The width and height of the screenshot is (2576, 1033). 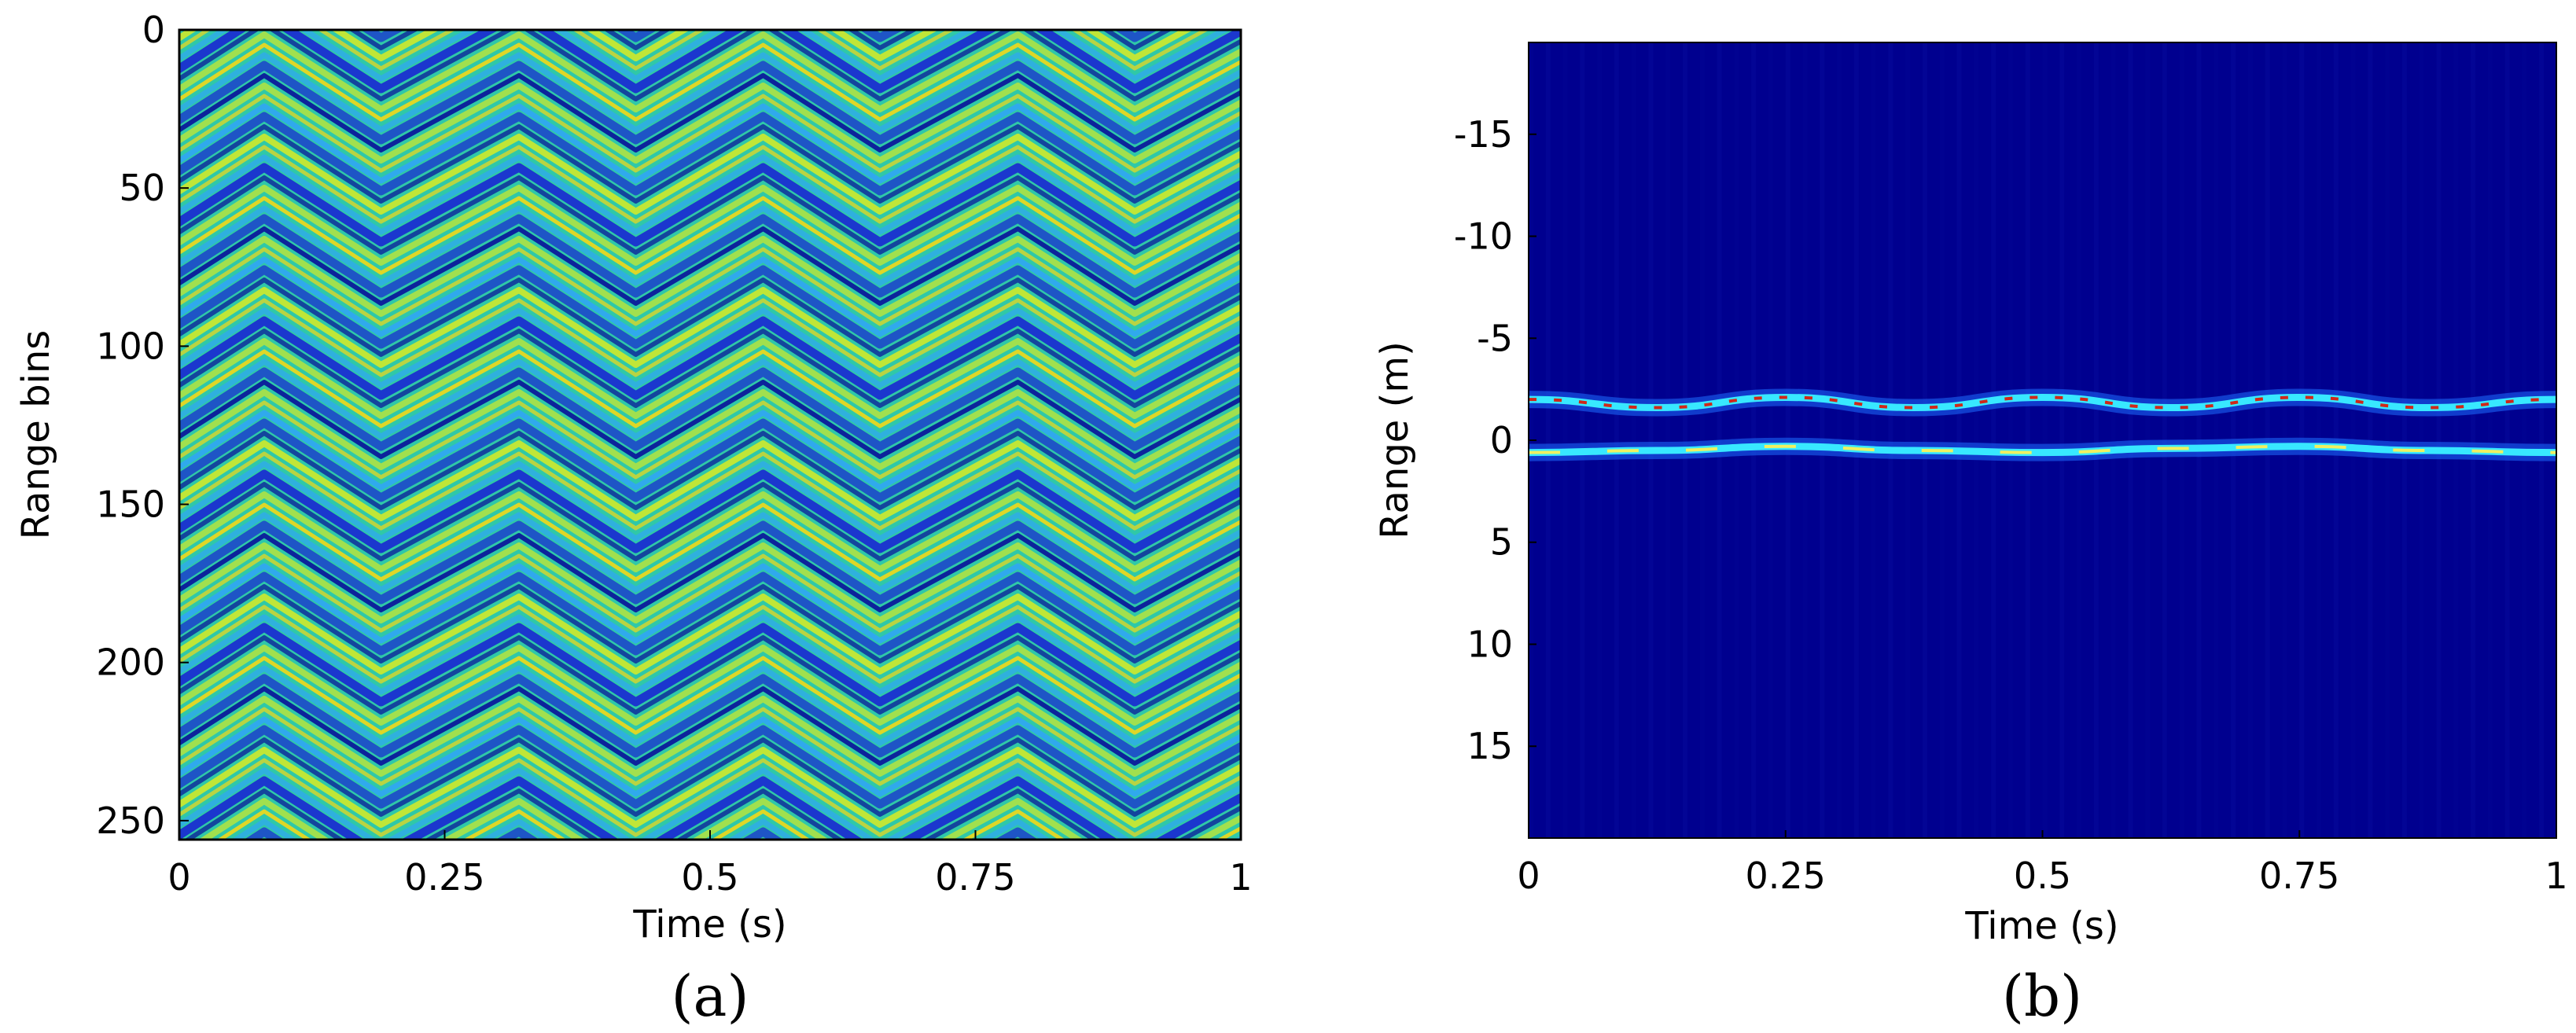 What do you see at coordinates (1484, 236) in the screenshot?
I see `panel-b-ytick-label: -10` at bounding box center [1484, 236].